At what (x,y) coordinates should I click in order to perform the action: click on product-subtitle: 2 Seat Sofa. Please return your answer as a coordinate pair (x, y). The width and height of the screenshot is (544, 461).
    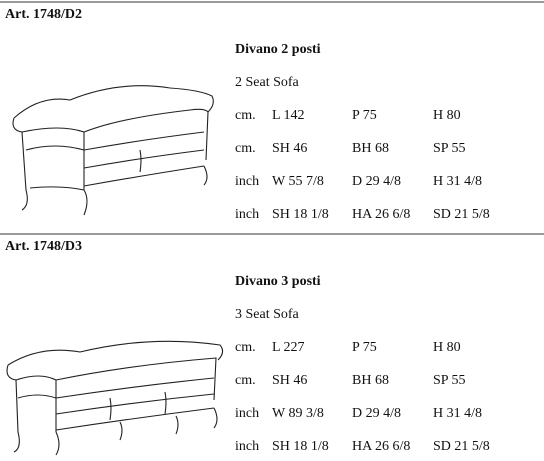
    Looking at the image, I should click on (267, 82).